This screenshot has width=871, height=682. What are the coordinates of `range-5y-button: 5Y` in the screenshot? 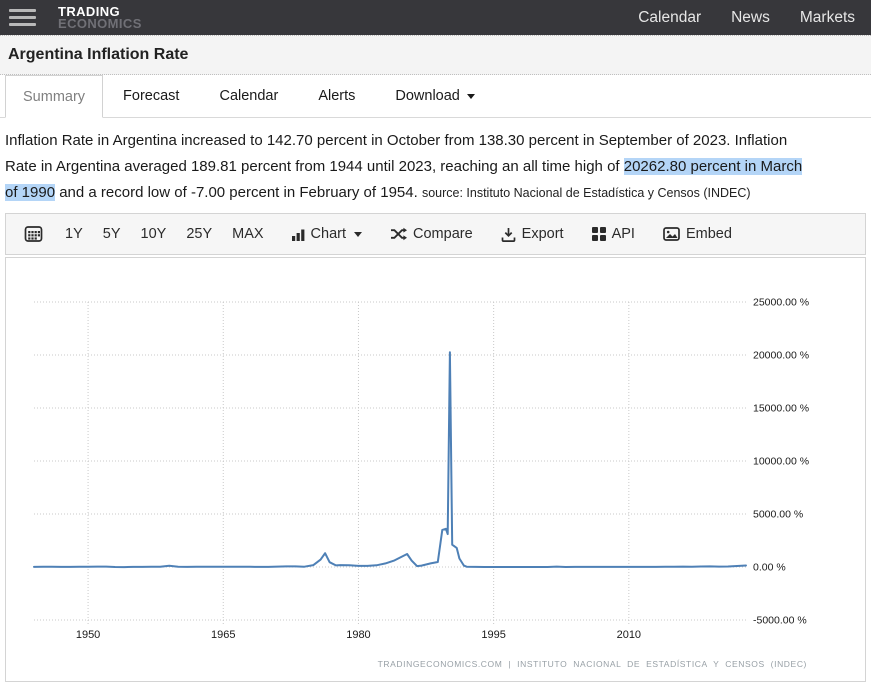 It's located at (111, 234).